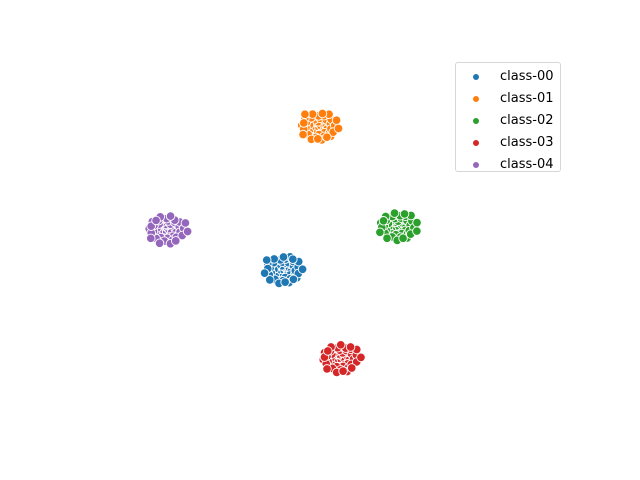 This screenshot has height=480, width=640. I want to click on legend-item-class-00: class-00, so click(508, 77).